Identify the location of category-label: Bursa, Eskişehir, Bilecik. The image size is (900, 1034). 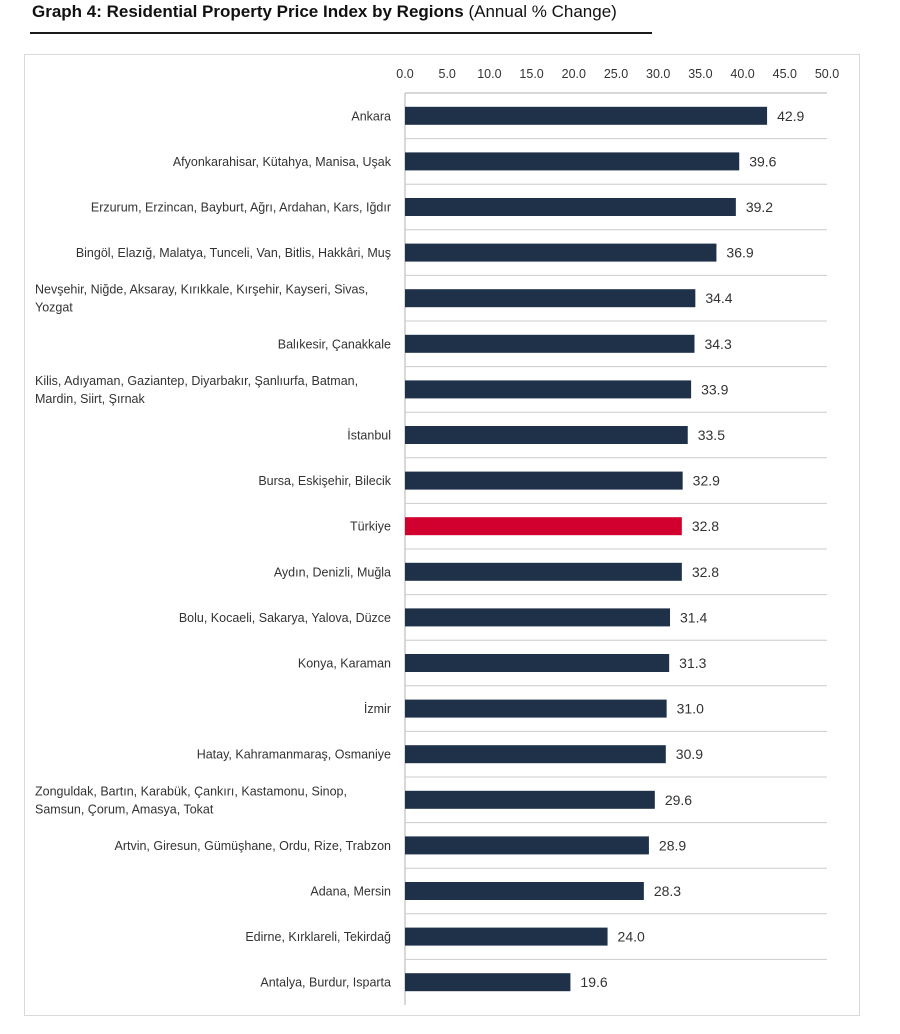
(324, 481).